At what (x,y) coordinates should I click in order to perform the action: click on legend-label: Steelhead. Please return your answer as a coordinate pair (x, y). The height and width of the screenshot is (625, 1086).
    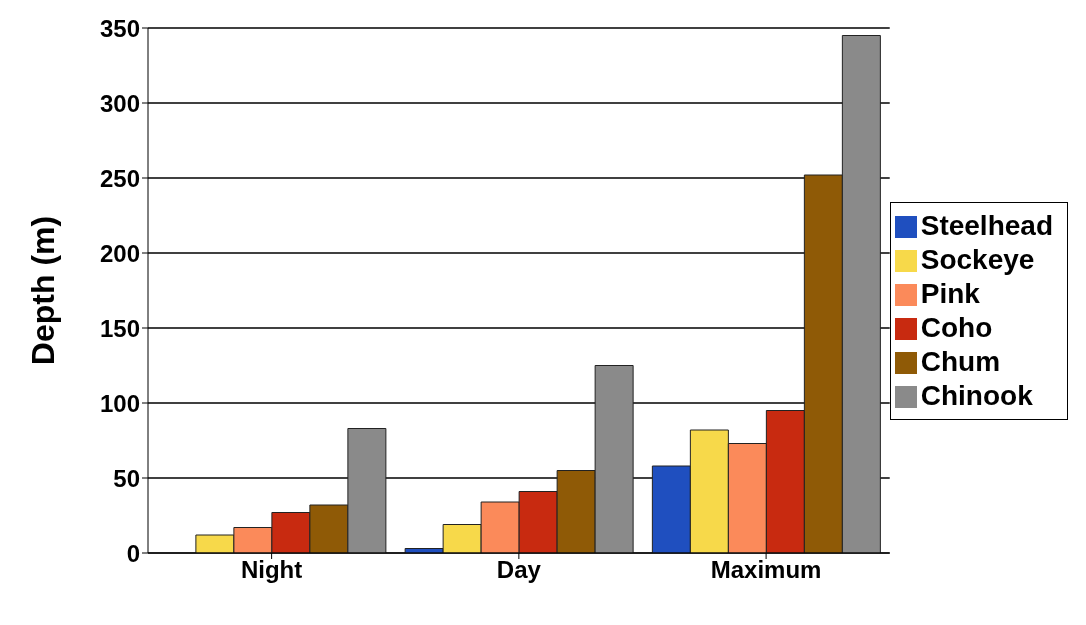
    Looking at the image, I should click on (986, 225).